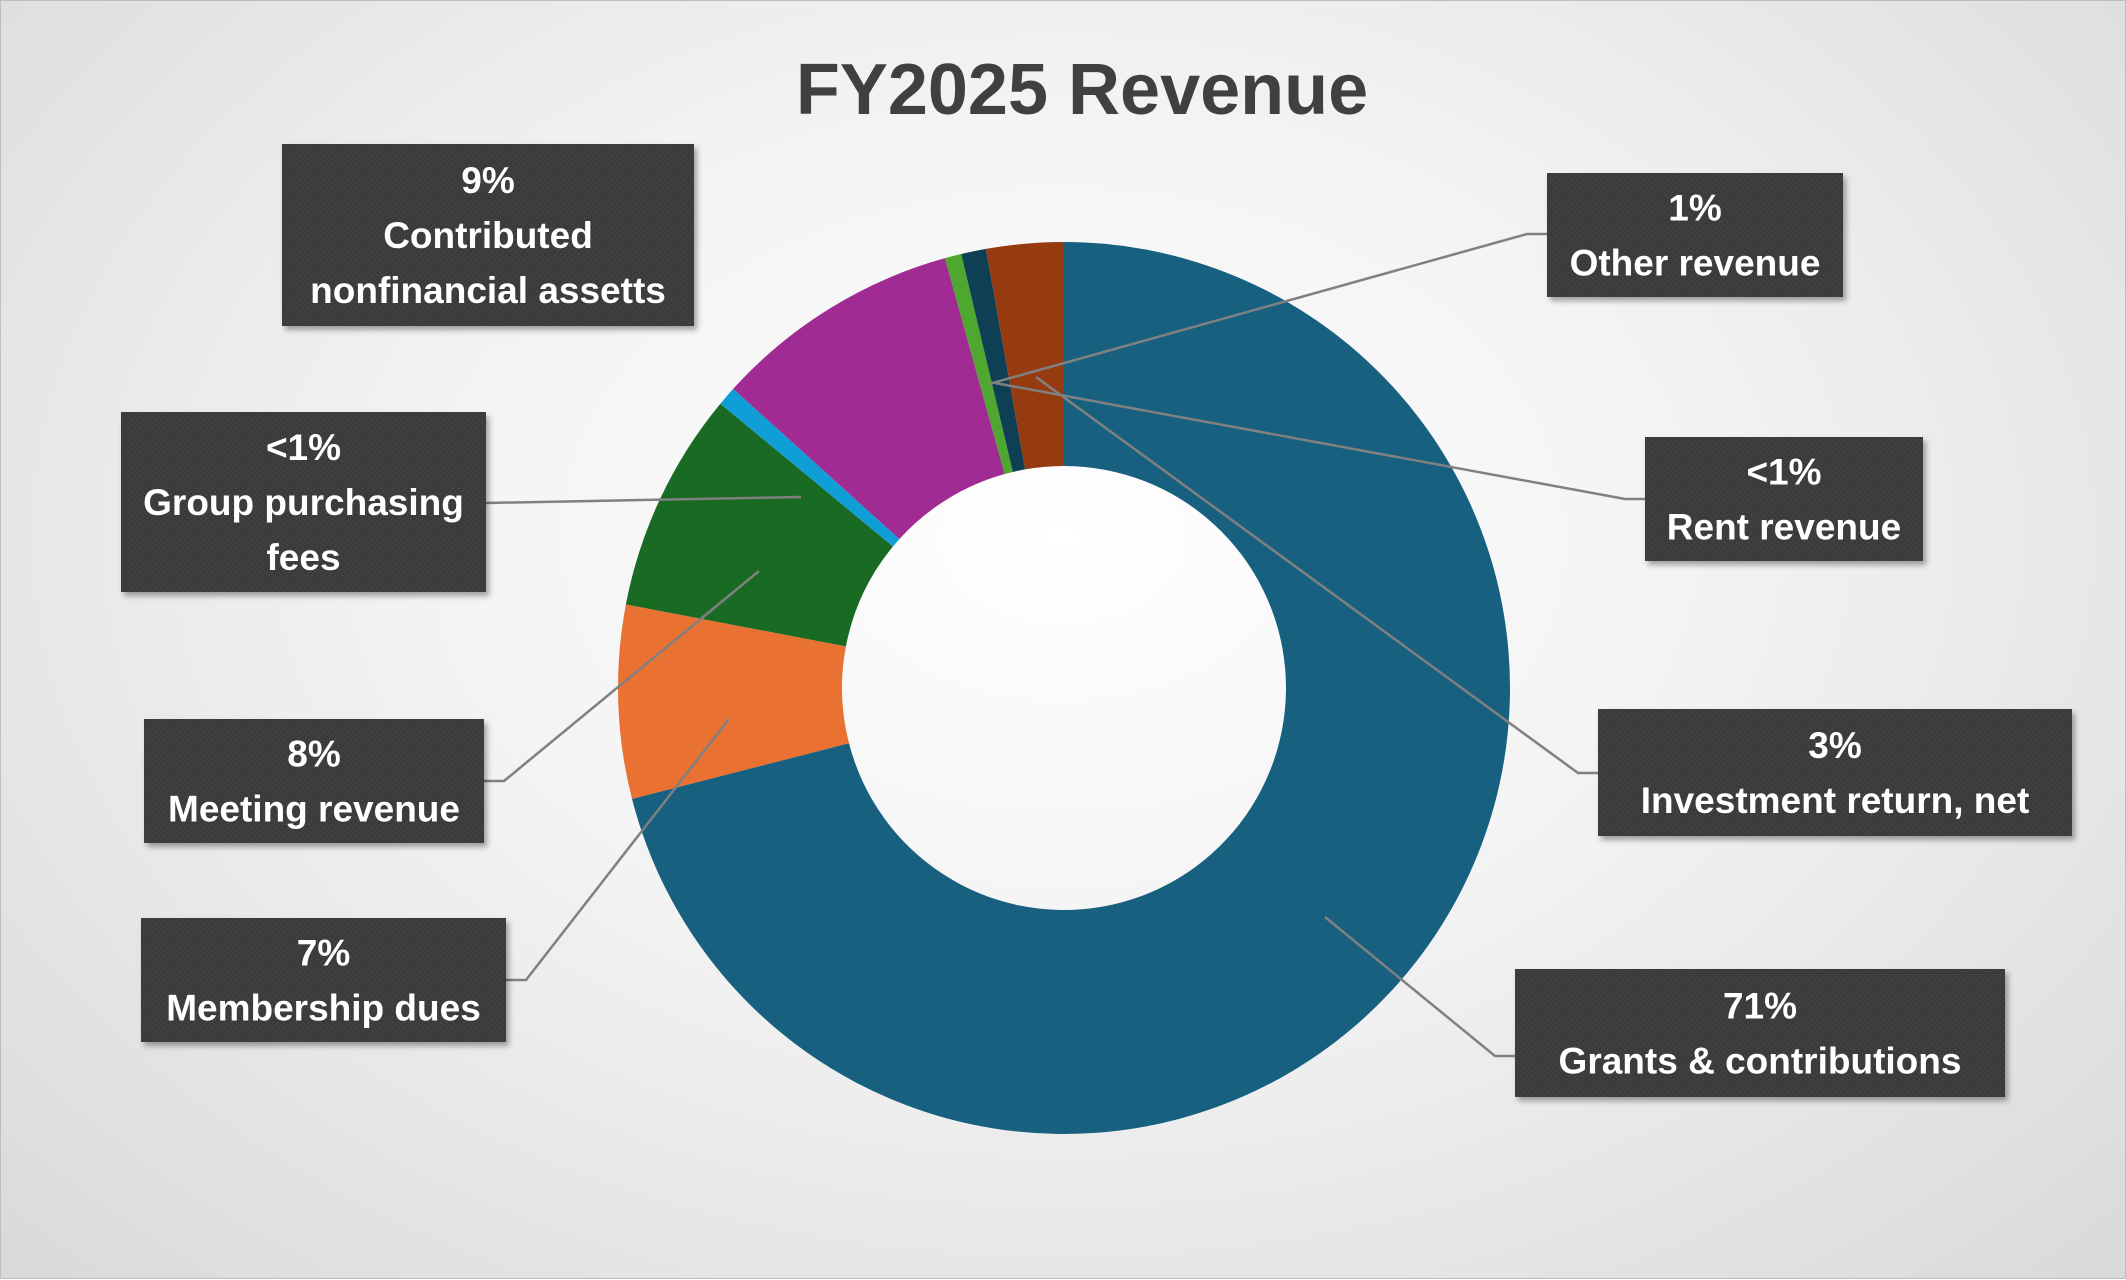 The image size is (2126, 1280). What do you see at coordinates (487, 180) in the screenshot?
I see `data-label-percent: 9%` at bounding box center [487, 180].